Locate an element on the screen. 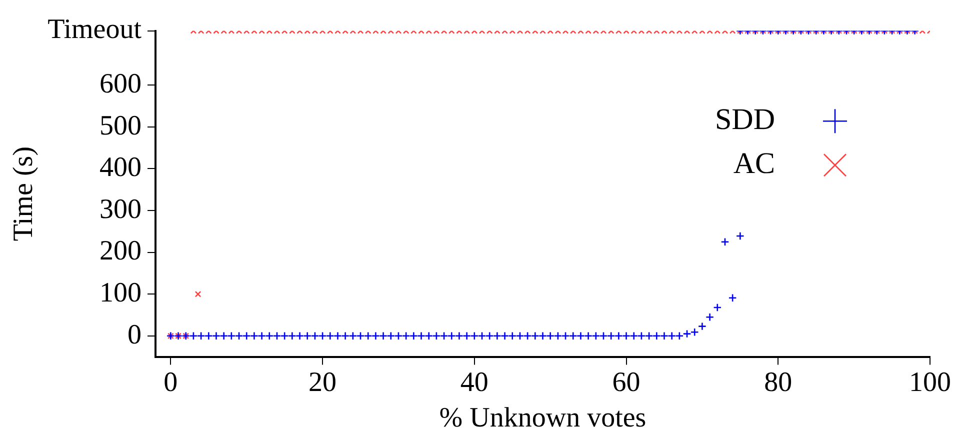 Image resolution: width=961 pixels, height=444 pixels. x-axis-title: % Unknown votes is located at coordinates (542, 418).